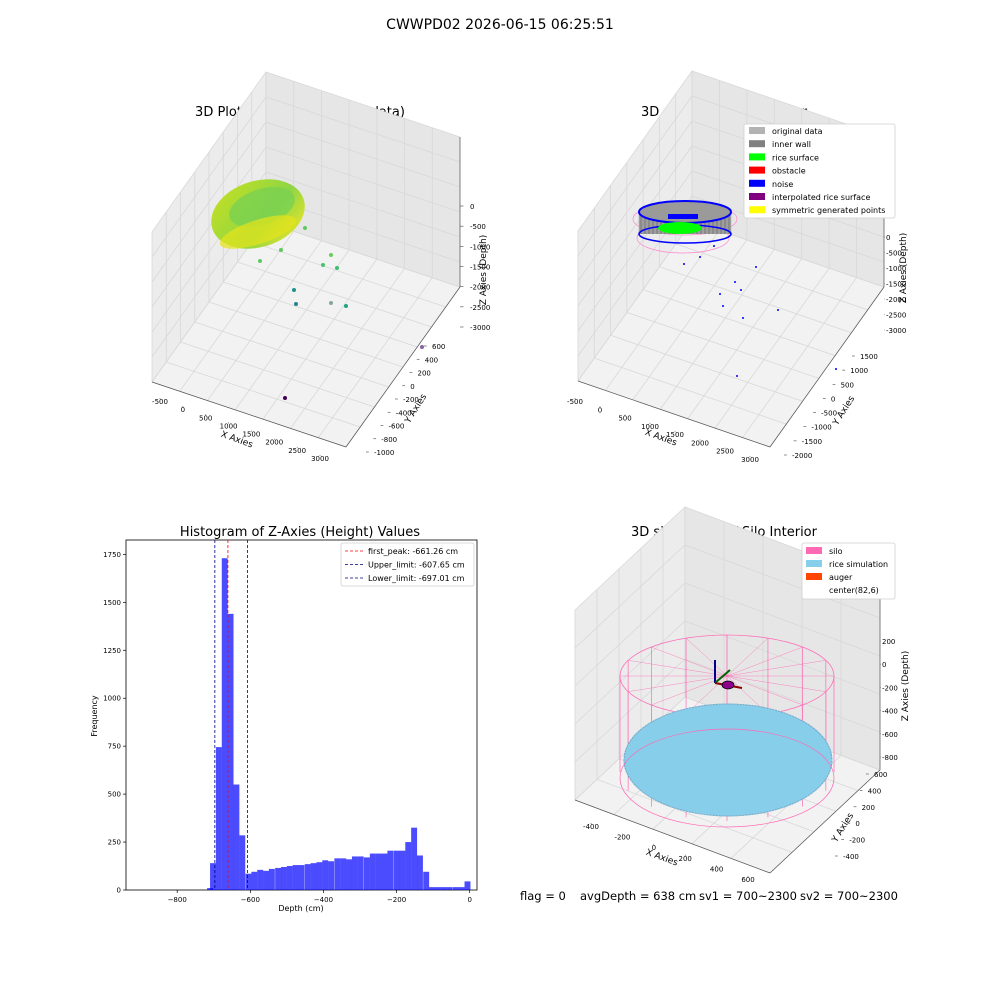 This screenshot has width=1000, height=1000. I want to click on x-tick-label: 0, so click(600, 410).